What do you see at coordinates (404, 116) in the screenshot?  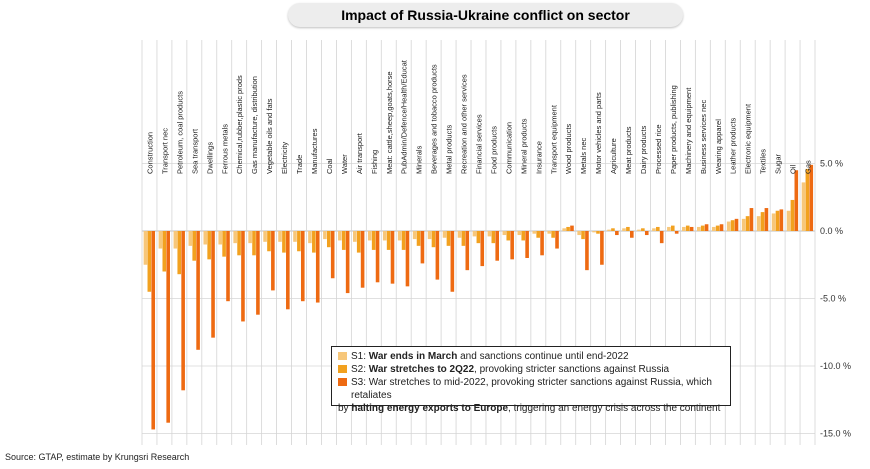 I see `x-tick-label: PubAdmin/Defence/Health/Educat` at bounding box center [404, 116].